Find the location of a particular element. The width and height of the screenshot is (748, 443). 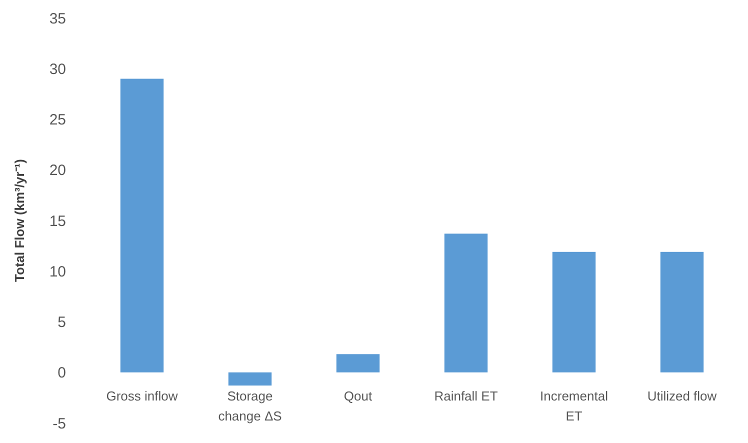

y-tick-label: -5 is located at coordinates (59, 423).